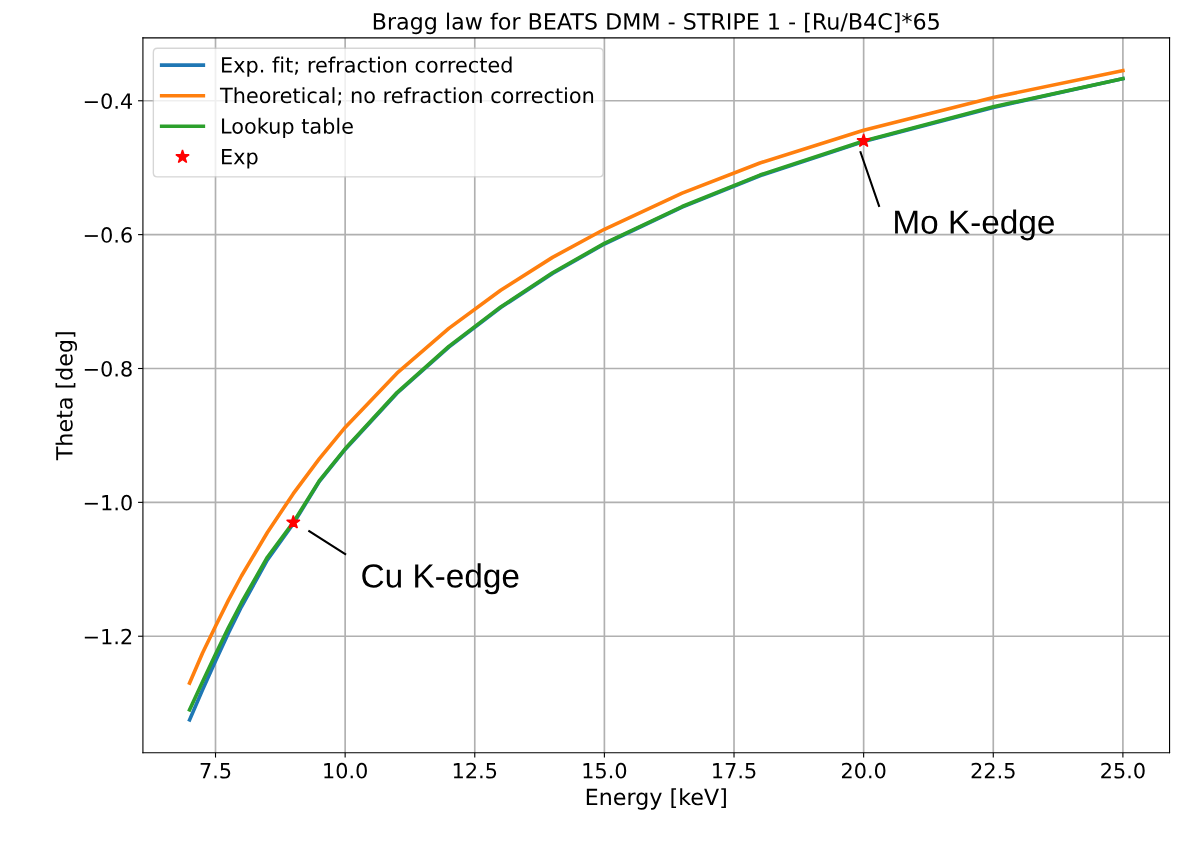  I want to click on y-tick-label: −1.2, so click(108, 636).